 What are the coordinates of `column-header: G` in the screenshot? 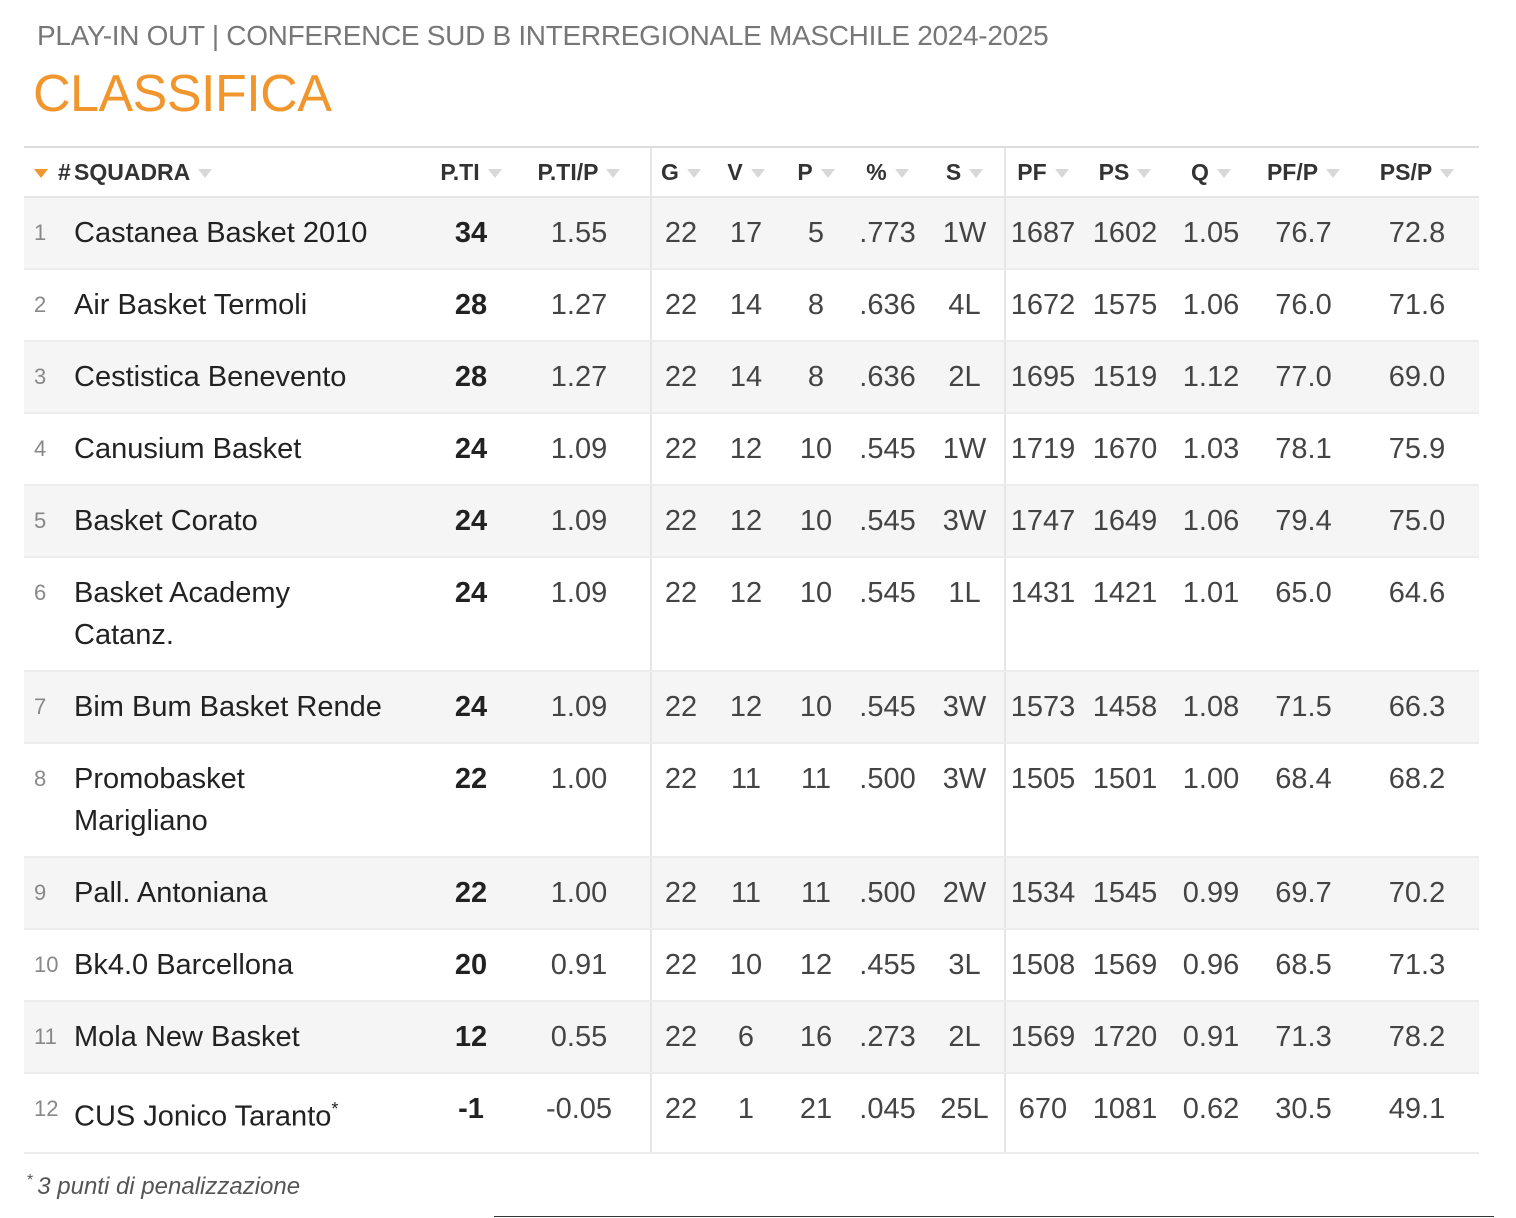 It's located at (680, 172).